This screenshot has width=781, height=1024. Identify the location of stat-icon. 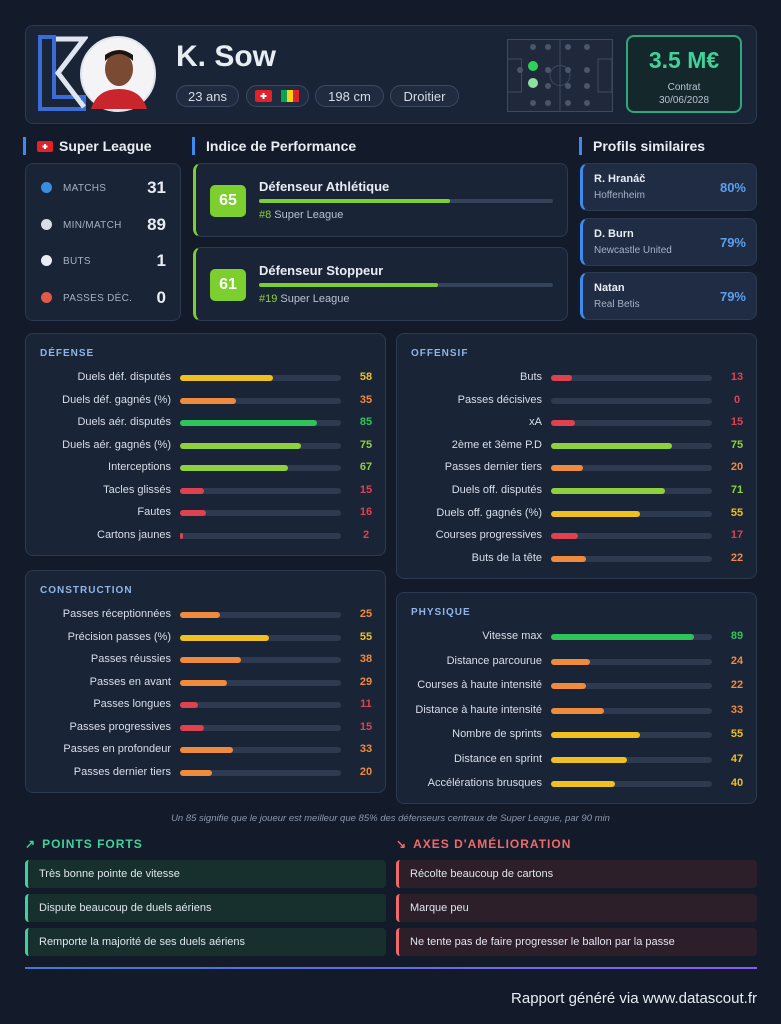
(46, 297).